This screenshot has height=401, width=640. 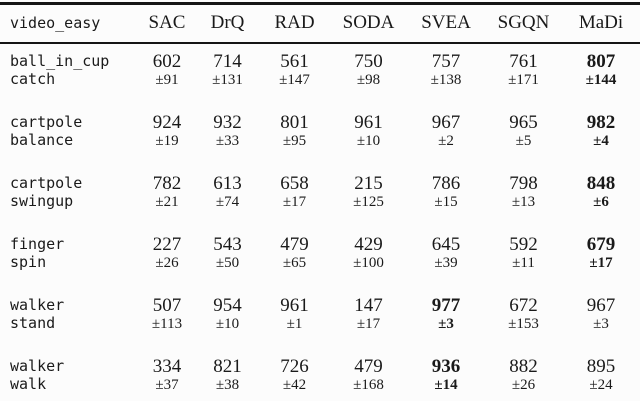 What do you see at coordinates (368, 253) in the screenshot?
I see `score-cell: 429 ±100` at bounding box center [368, 253].